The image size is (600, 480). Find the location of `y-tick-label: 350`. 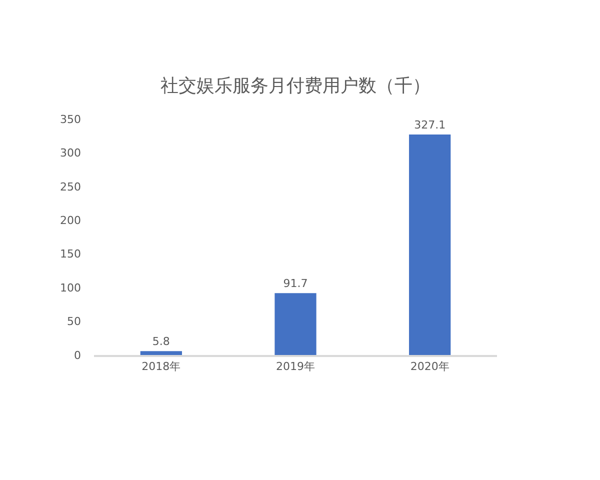

y-tick-label: 350 is located at coordinates (70, 119).